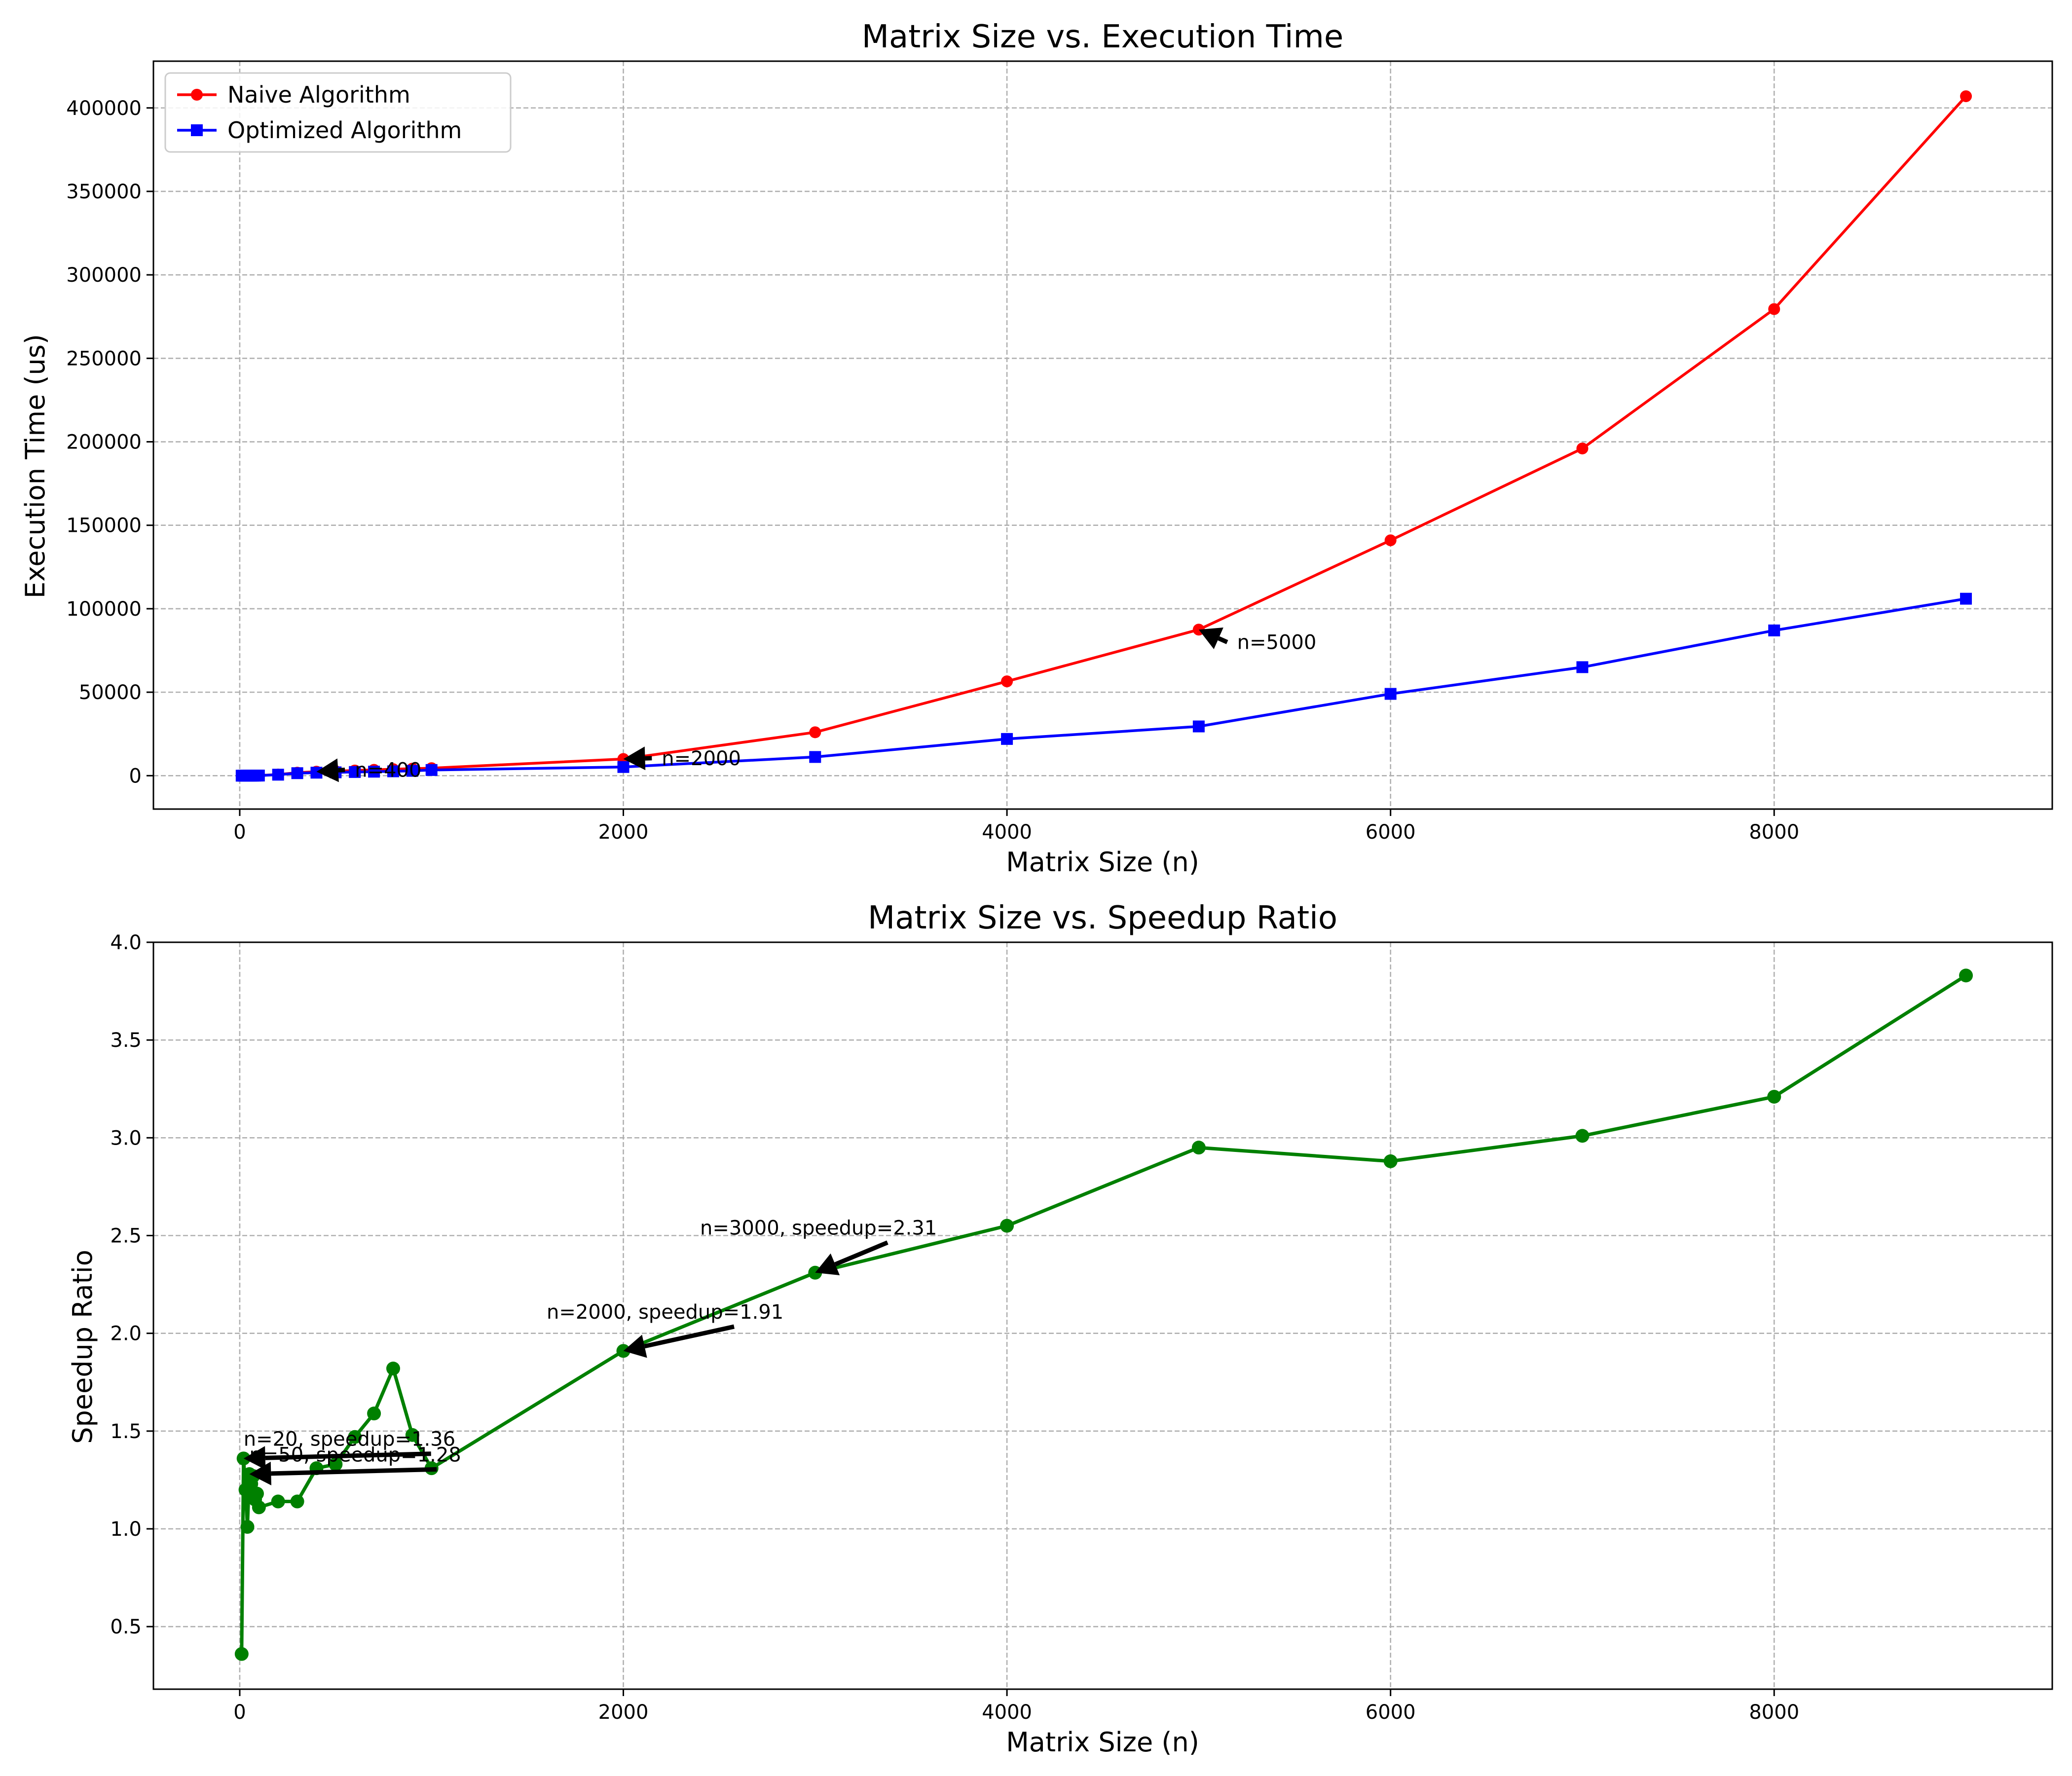  Describe the element at coordinates (818, 1229) in the screenshot. I see `annotation-text: n=3000, speedup=2.31` at that location.